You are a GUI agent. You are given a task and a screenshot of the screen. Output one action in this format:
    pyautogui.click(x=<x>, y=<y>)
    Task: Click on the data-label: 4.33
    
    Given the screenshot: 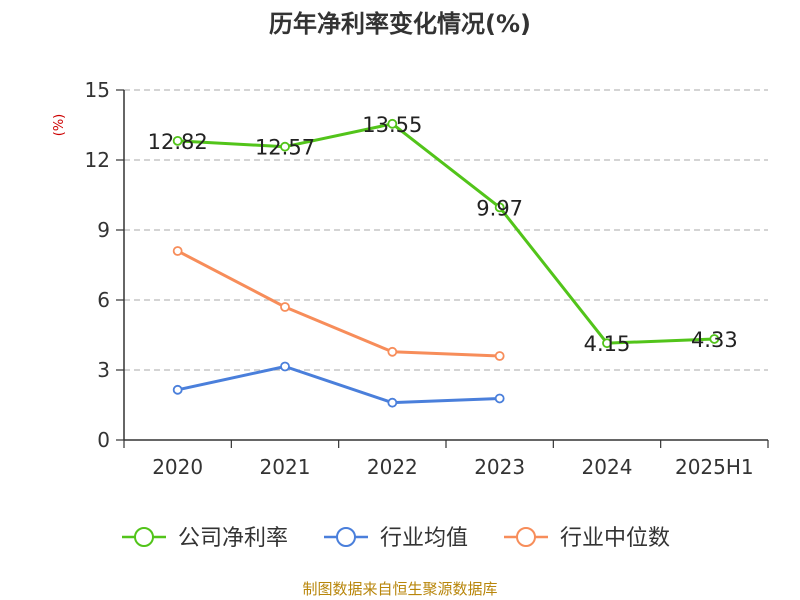 What is the action you would take?
    pyautogui.click(x=714, y=340)
    